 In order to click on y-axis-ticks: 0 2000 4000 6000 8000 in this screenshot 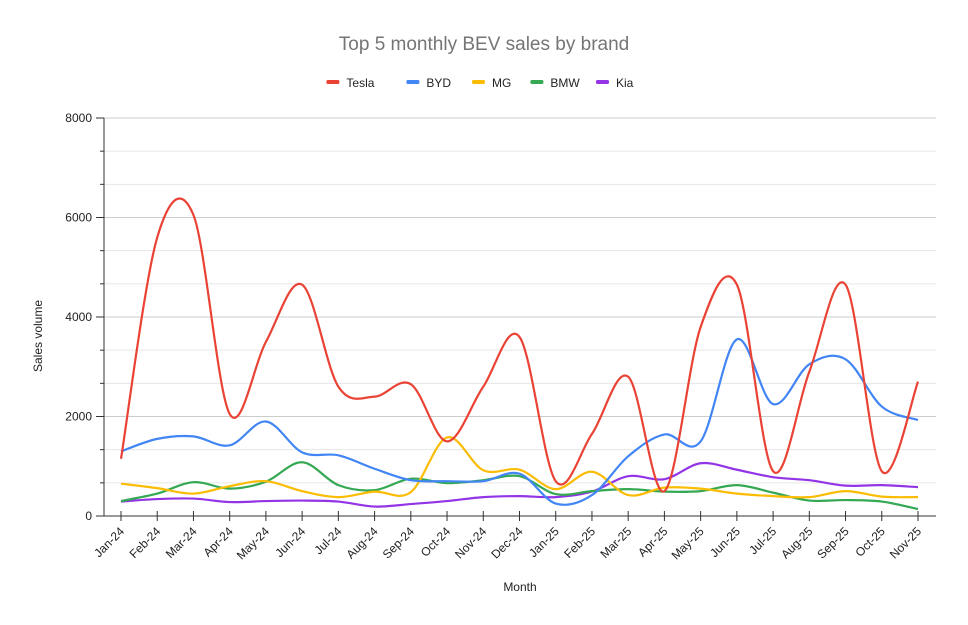, I will do `click(84, 317)`.